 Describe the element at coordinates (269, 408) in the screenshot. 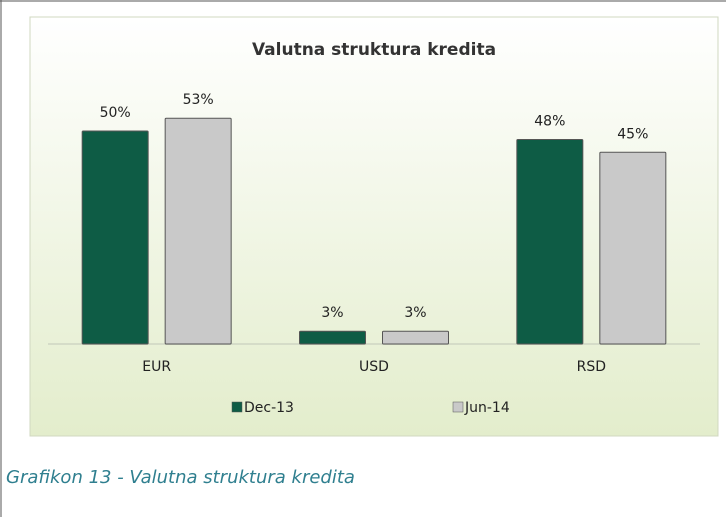

I see `legend-label: Dec-13` at that location.